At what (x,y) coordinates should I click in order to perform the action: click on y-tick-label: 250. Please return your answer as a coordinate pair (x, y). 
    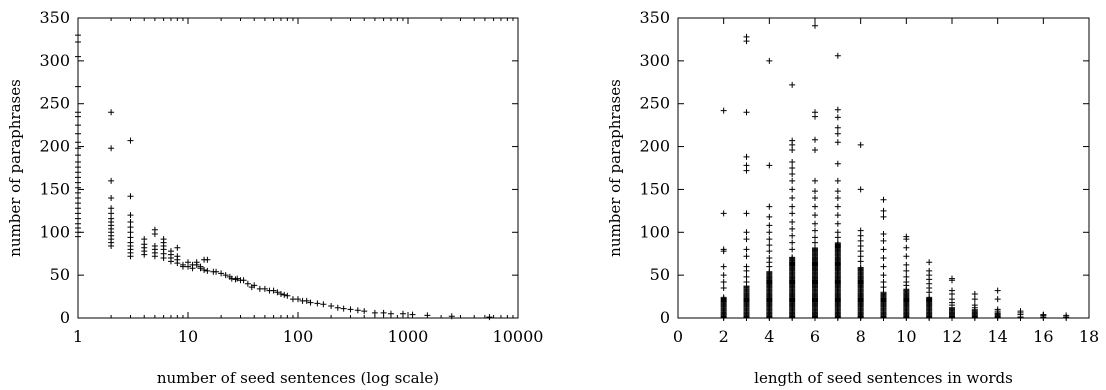
    Looking at the image, I should click on (654, 103).